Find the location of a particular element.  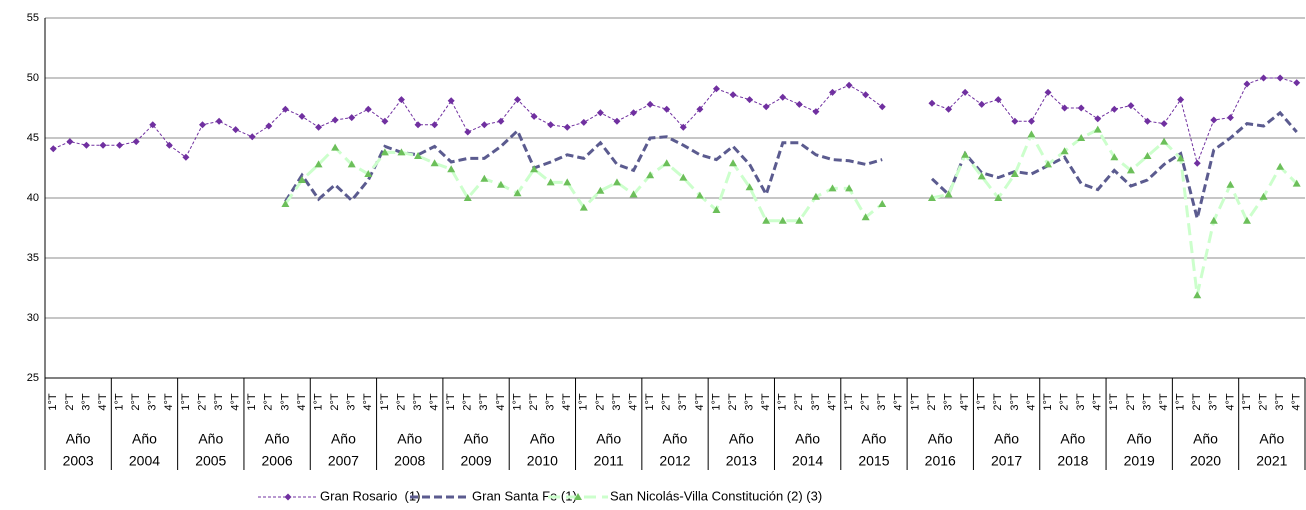

group-label: 2021 is located at coordinates (1271, 461).